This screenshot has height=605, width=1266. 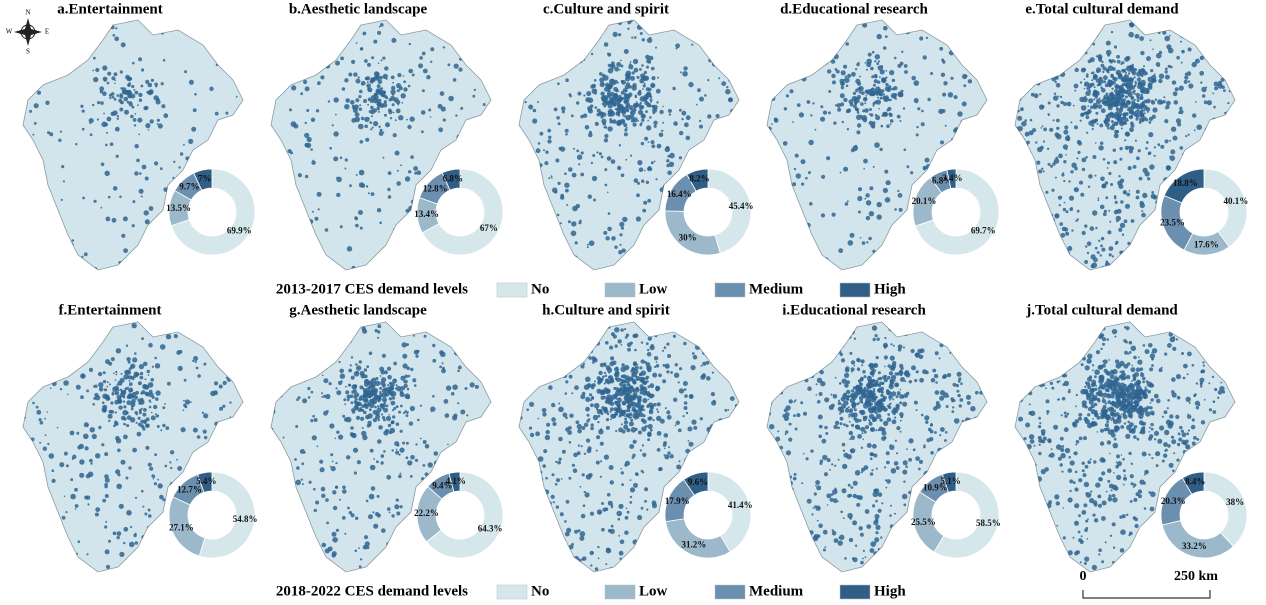 What do you see at coordinates (426, 214) in the screenshot?
I see `donut-label: 13.4%` at bounding box center [426, 214].